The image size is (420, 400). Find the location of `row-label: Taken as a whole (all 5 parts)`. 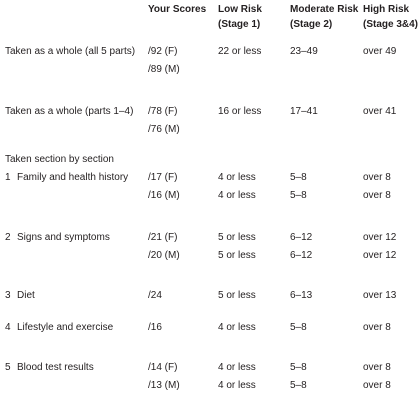

row-label: Taken as a whole (all 5 parts) is located at coordinates (70, 51).